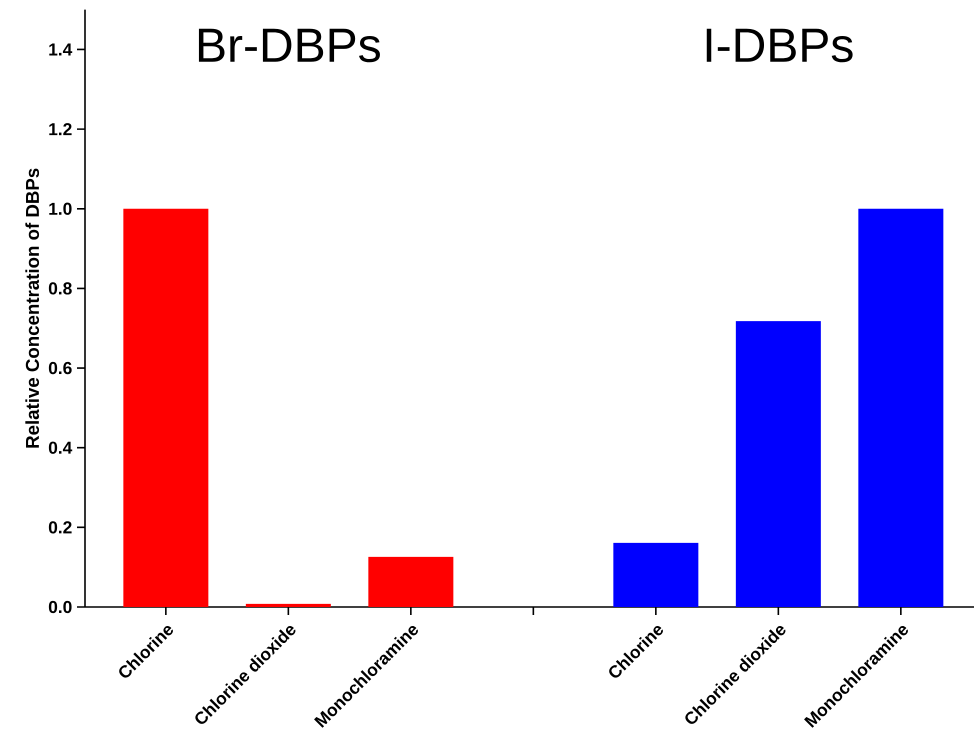 The height and width of the screenshot is (753, 974). What do you see at coordinates (779, 45) in the screenshot?
I see `annotation: I-DBPs` at bounding box center [779, 45].